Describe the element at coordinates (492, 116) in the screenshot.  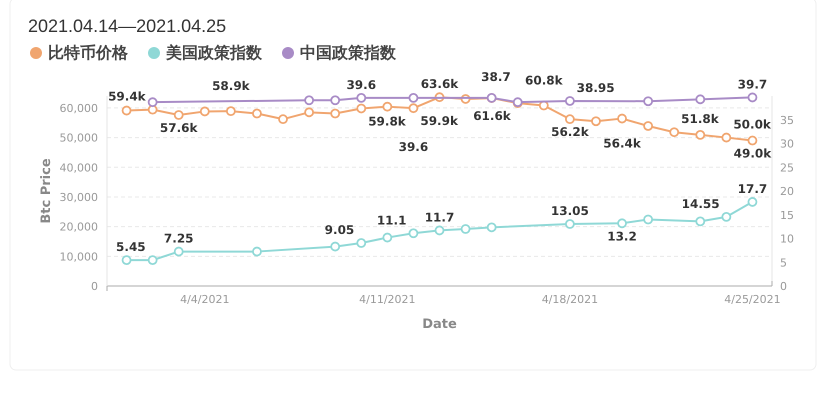
I see `data-label: 61.6k` at that location.